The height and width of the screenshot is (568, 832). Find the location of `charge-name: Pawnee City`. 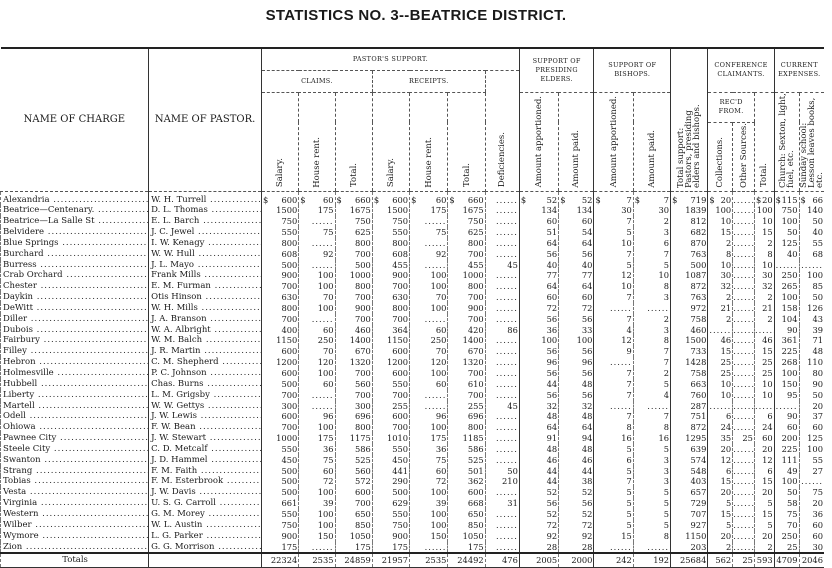

charge-name: Pawnee City is located at coordinates (76, 438).